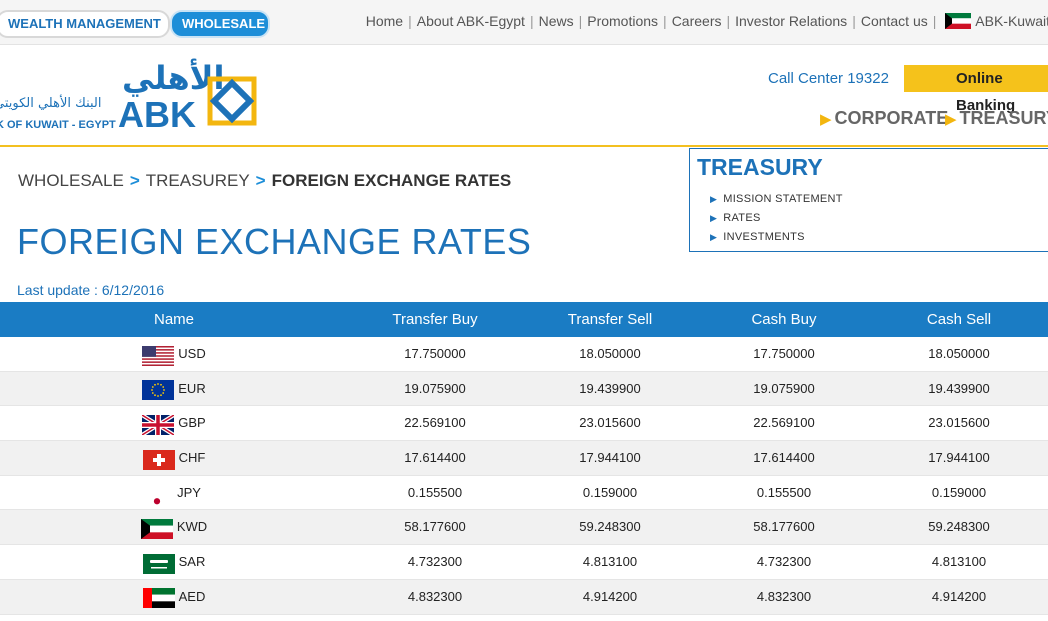  Describe the element at coordinates (435, 353) in the screenshot. I see `transfer-buy-cell: 17.750000` at that location.